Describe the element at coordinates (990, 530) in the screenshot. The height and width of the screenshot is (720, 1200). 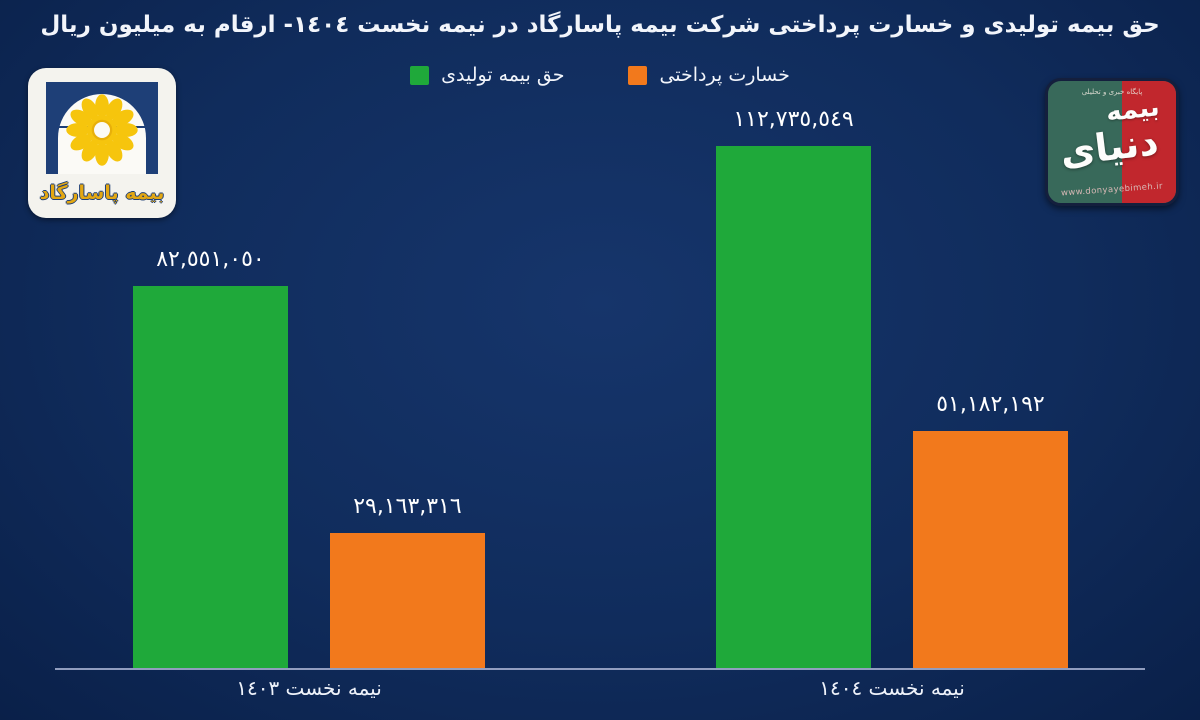
I see `bar-loss-1404: ٥١,١٨٢,١٩٢` at that location.